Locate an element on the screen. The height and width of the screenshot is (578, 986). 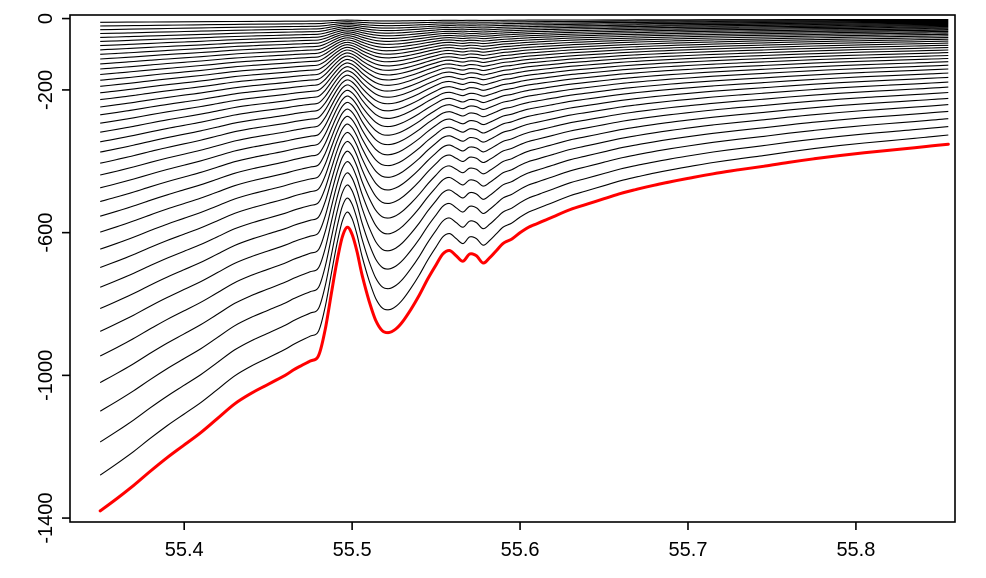
x-tick-label: 55.6 is located at coordinates (520, 550).